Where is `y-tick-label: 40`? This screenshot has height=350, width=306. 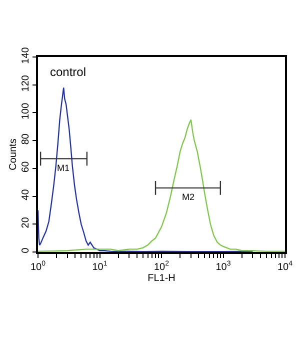 y-tick-label: 40 is located at coordinates (26, 194).